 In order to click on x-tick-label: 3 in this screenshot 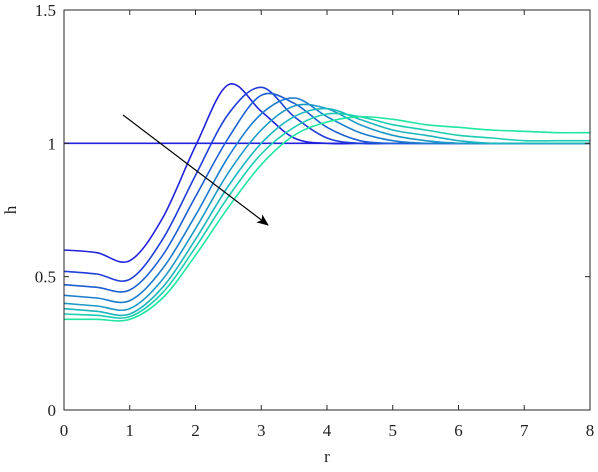, I will do `click(261, 430)`.